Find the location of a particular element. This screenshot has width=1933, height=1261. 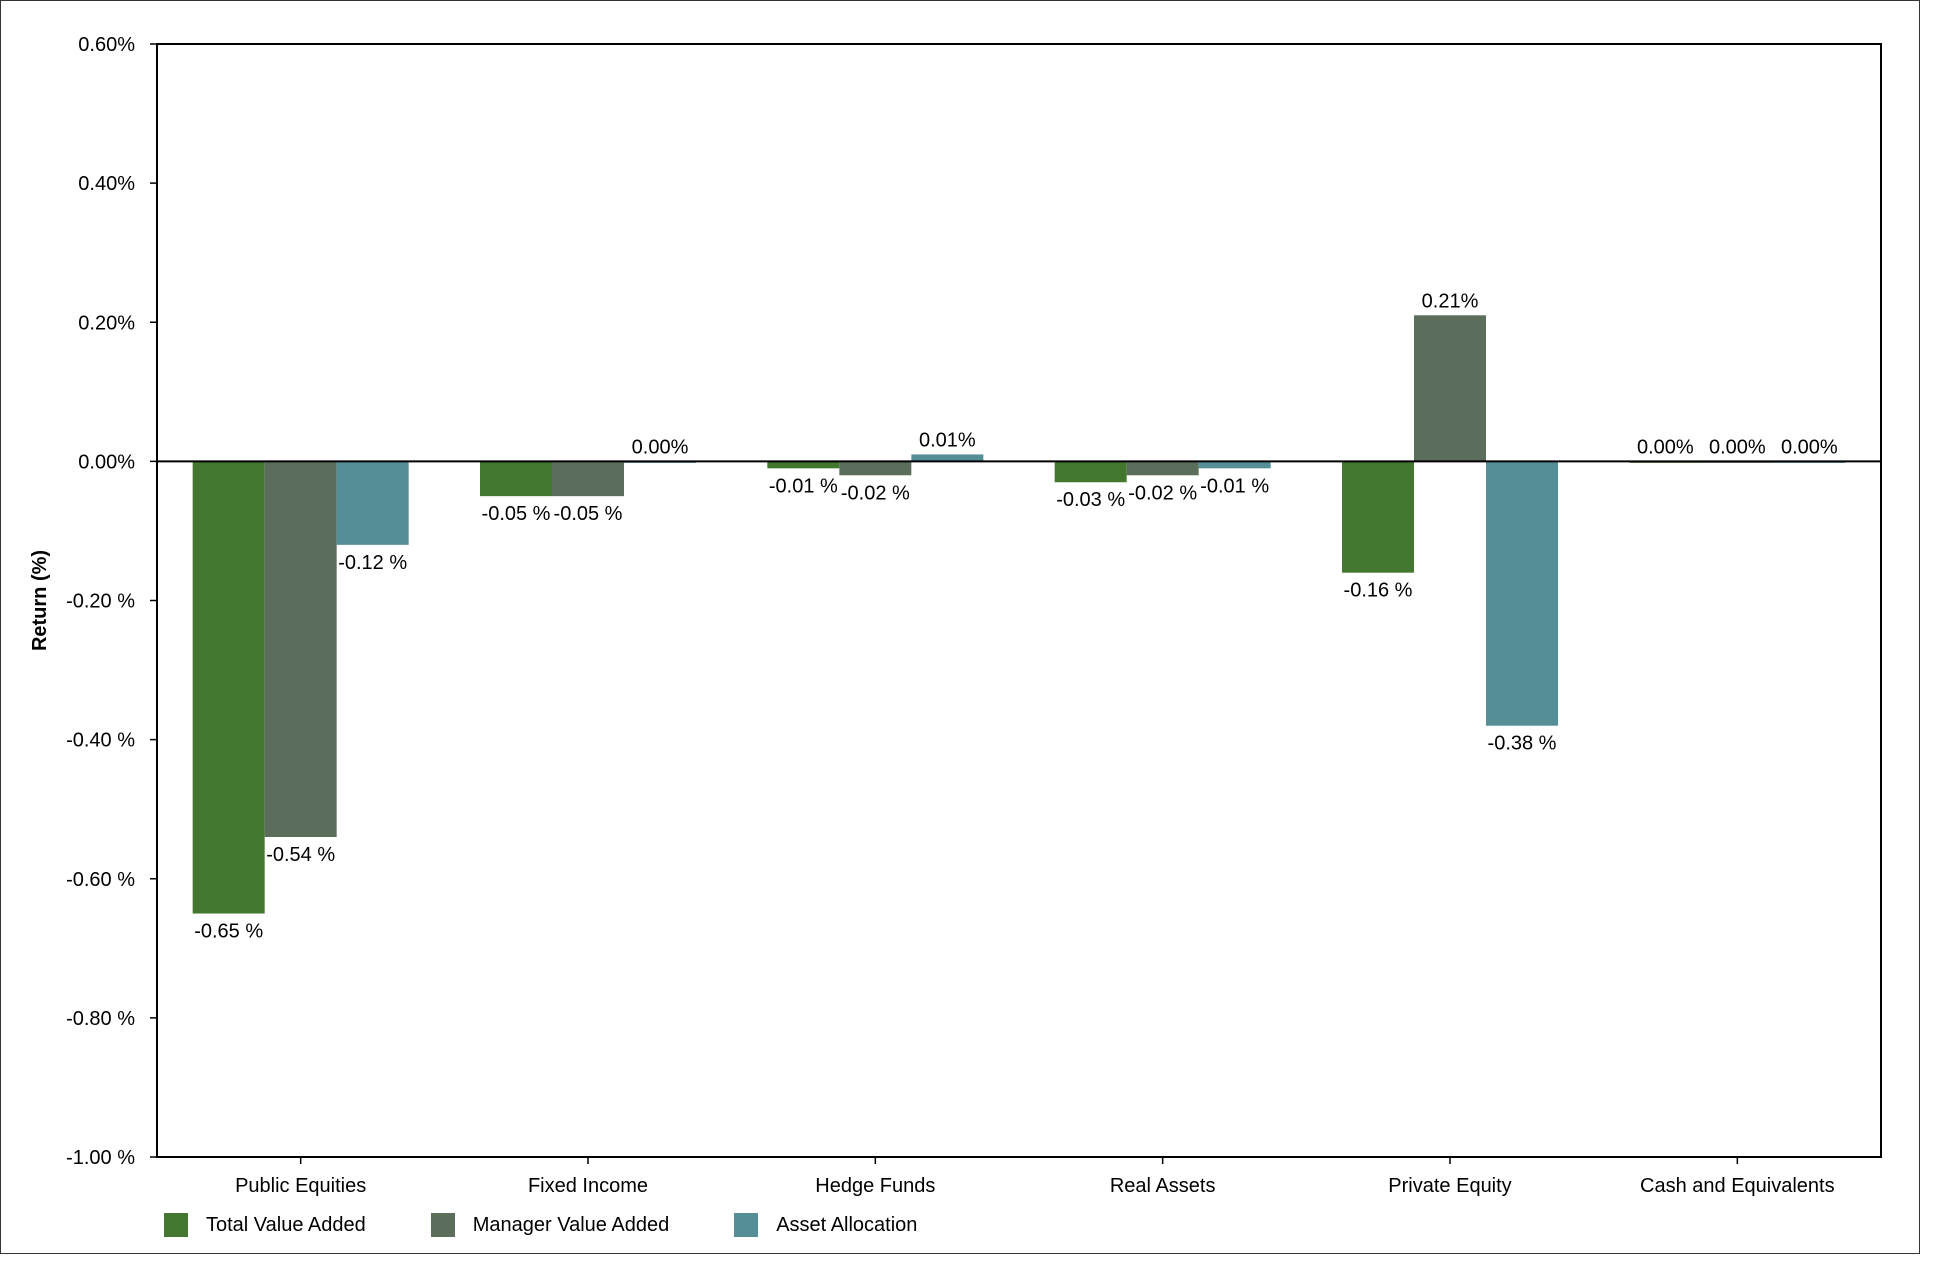

legend-item: Asset Allocation is located at coordinates (825, 1225).